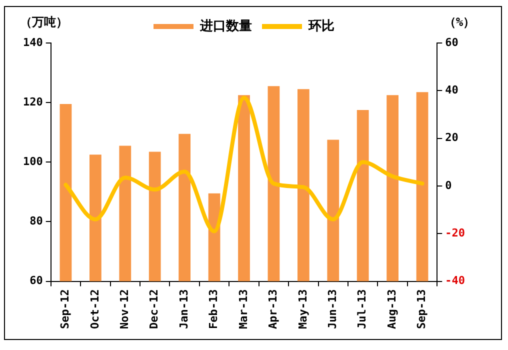 This screenshot has width=508, height=350. Describe the element at coordinates (95, 309) in the screenshot. I see `x-tick-label: Oct-12` at that location.